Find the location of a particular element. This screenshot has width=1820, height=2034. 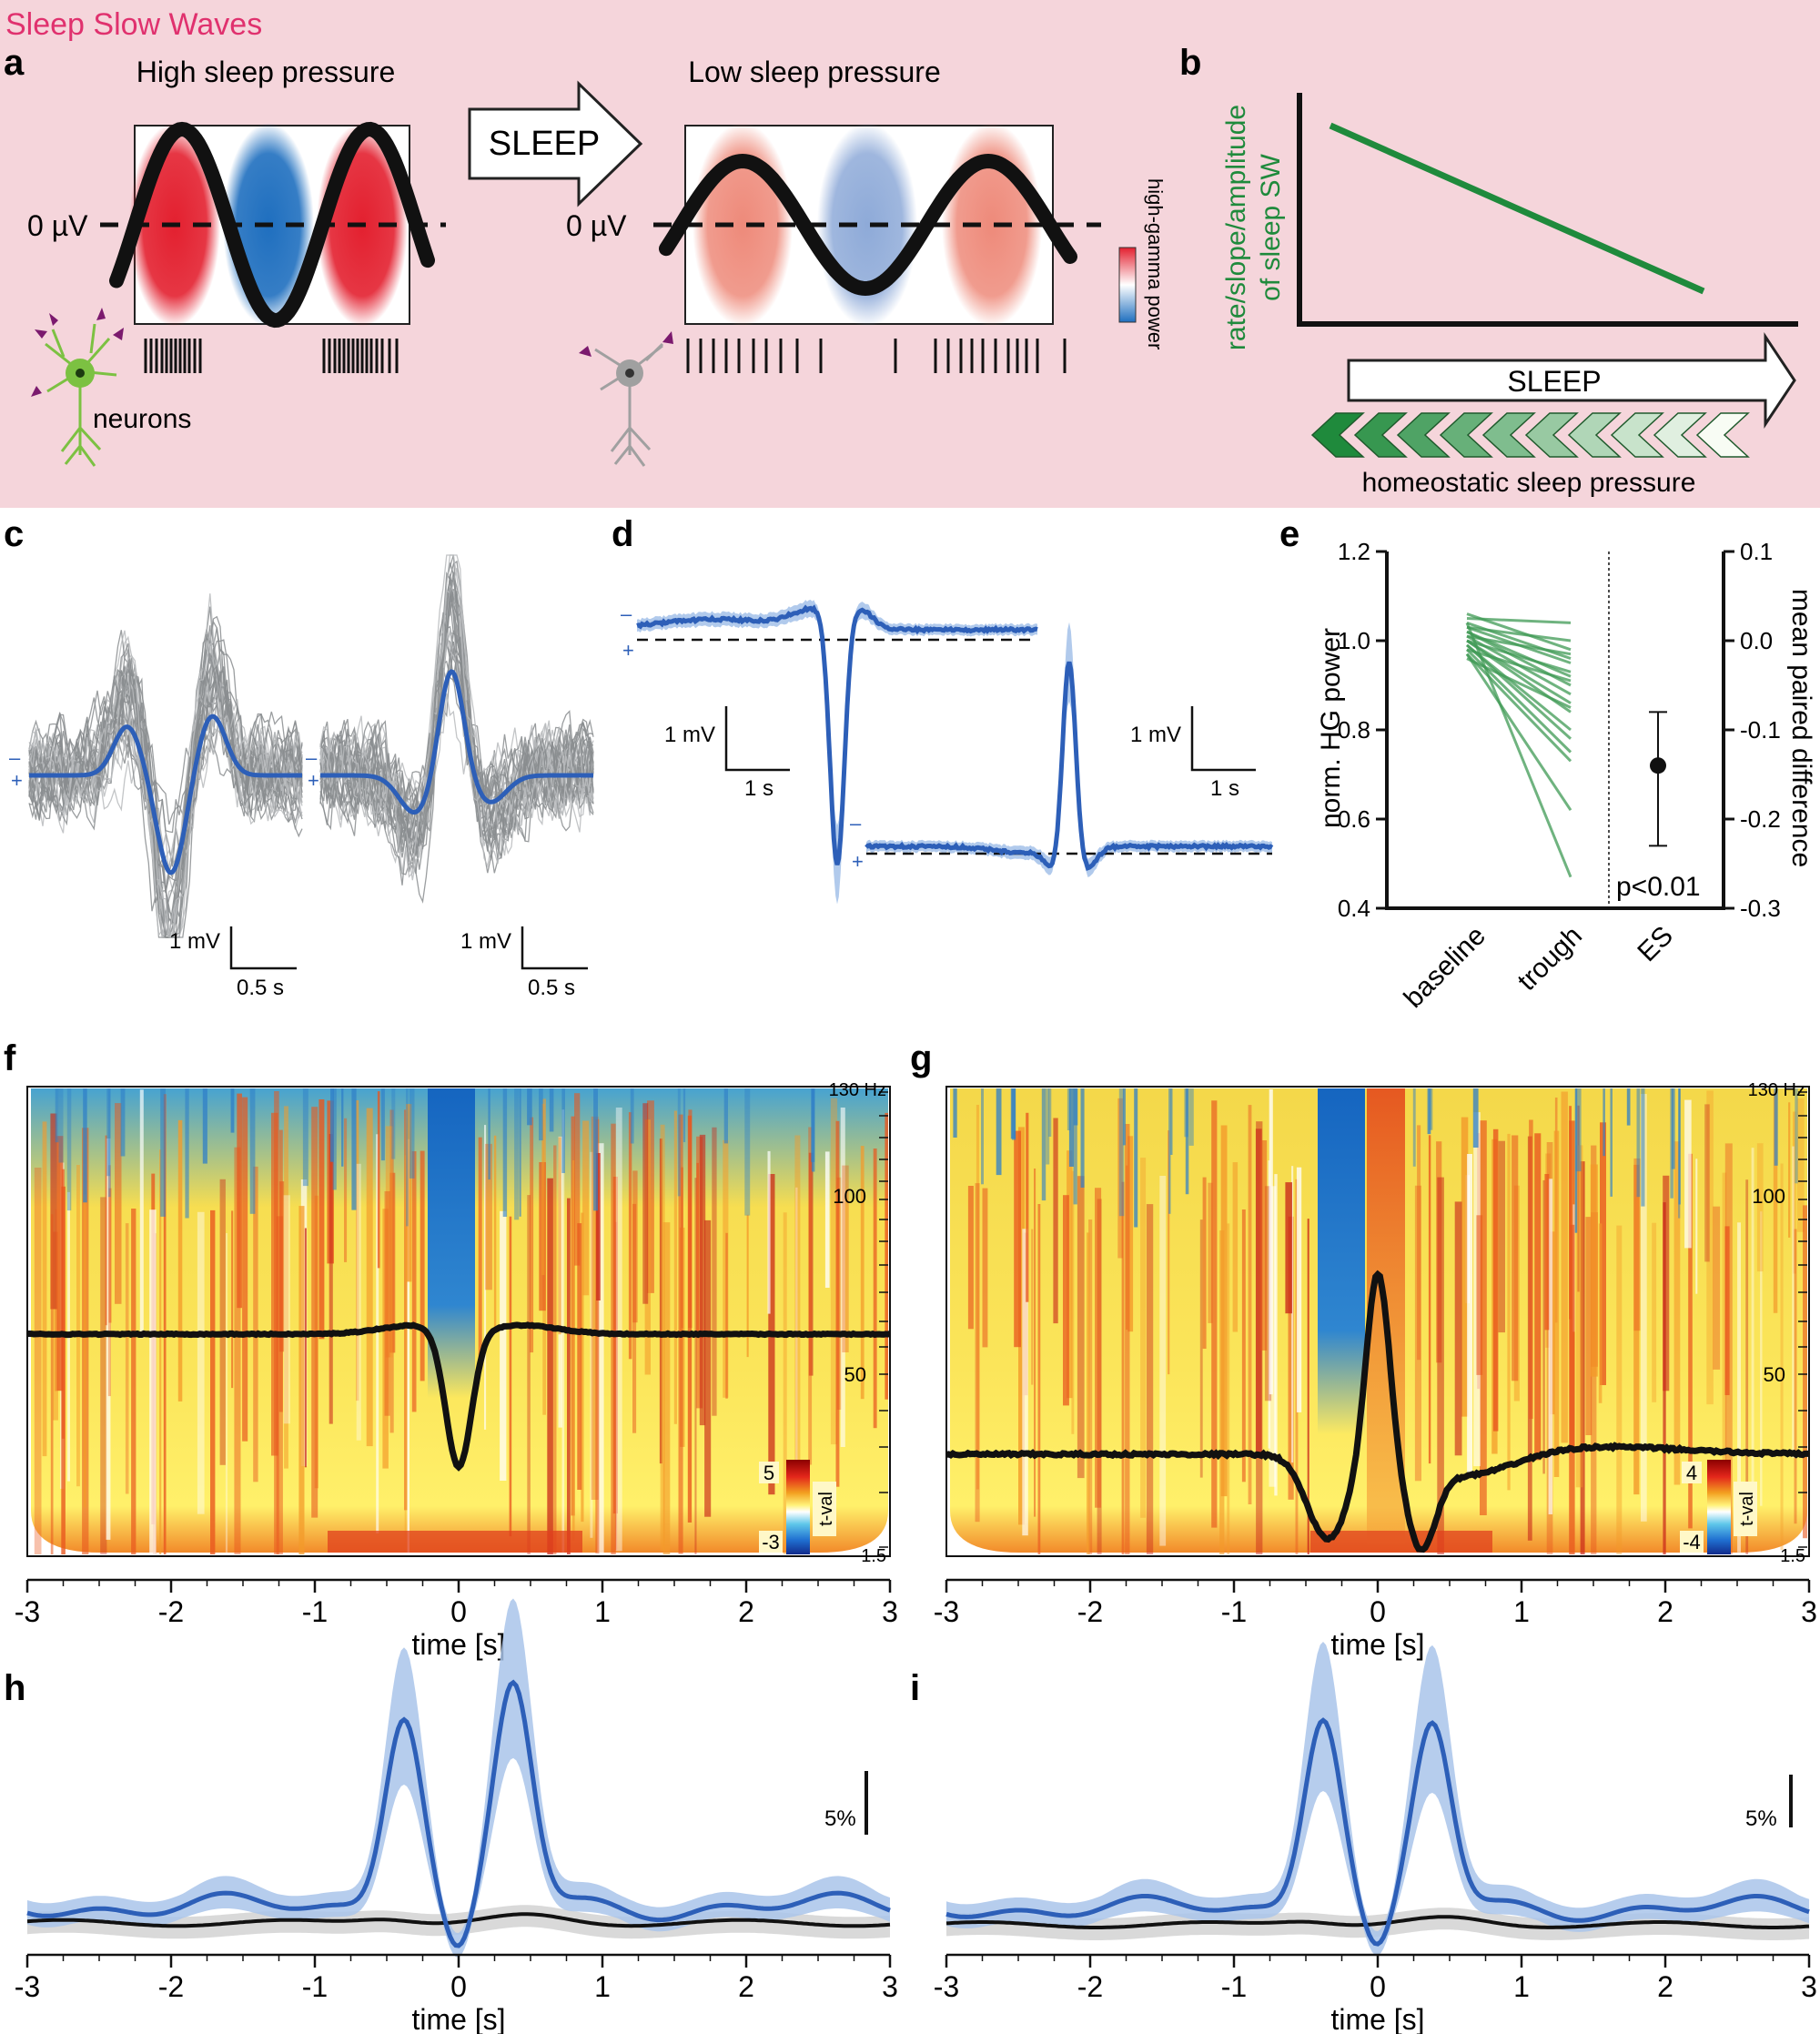

polarity-plus: + is located at coordinates (858, 861).